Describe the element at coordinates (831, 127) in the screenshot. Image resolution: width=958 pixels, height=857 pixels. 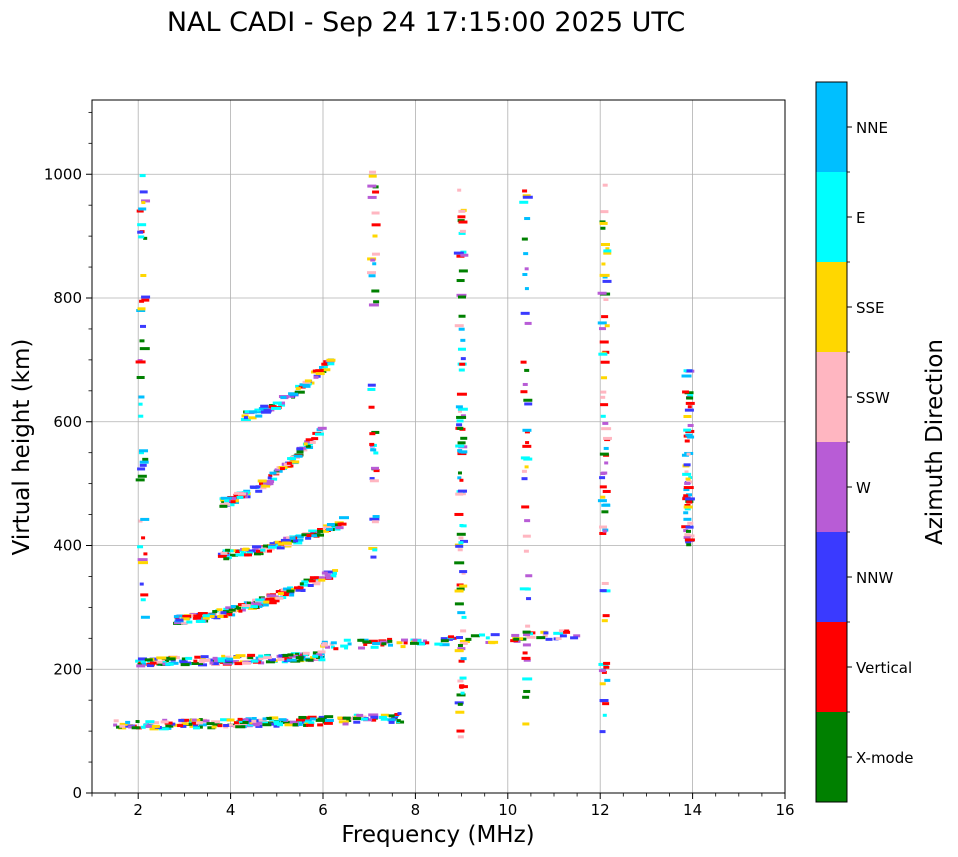
I see `colorbar-swatch` at that location.